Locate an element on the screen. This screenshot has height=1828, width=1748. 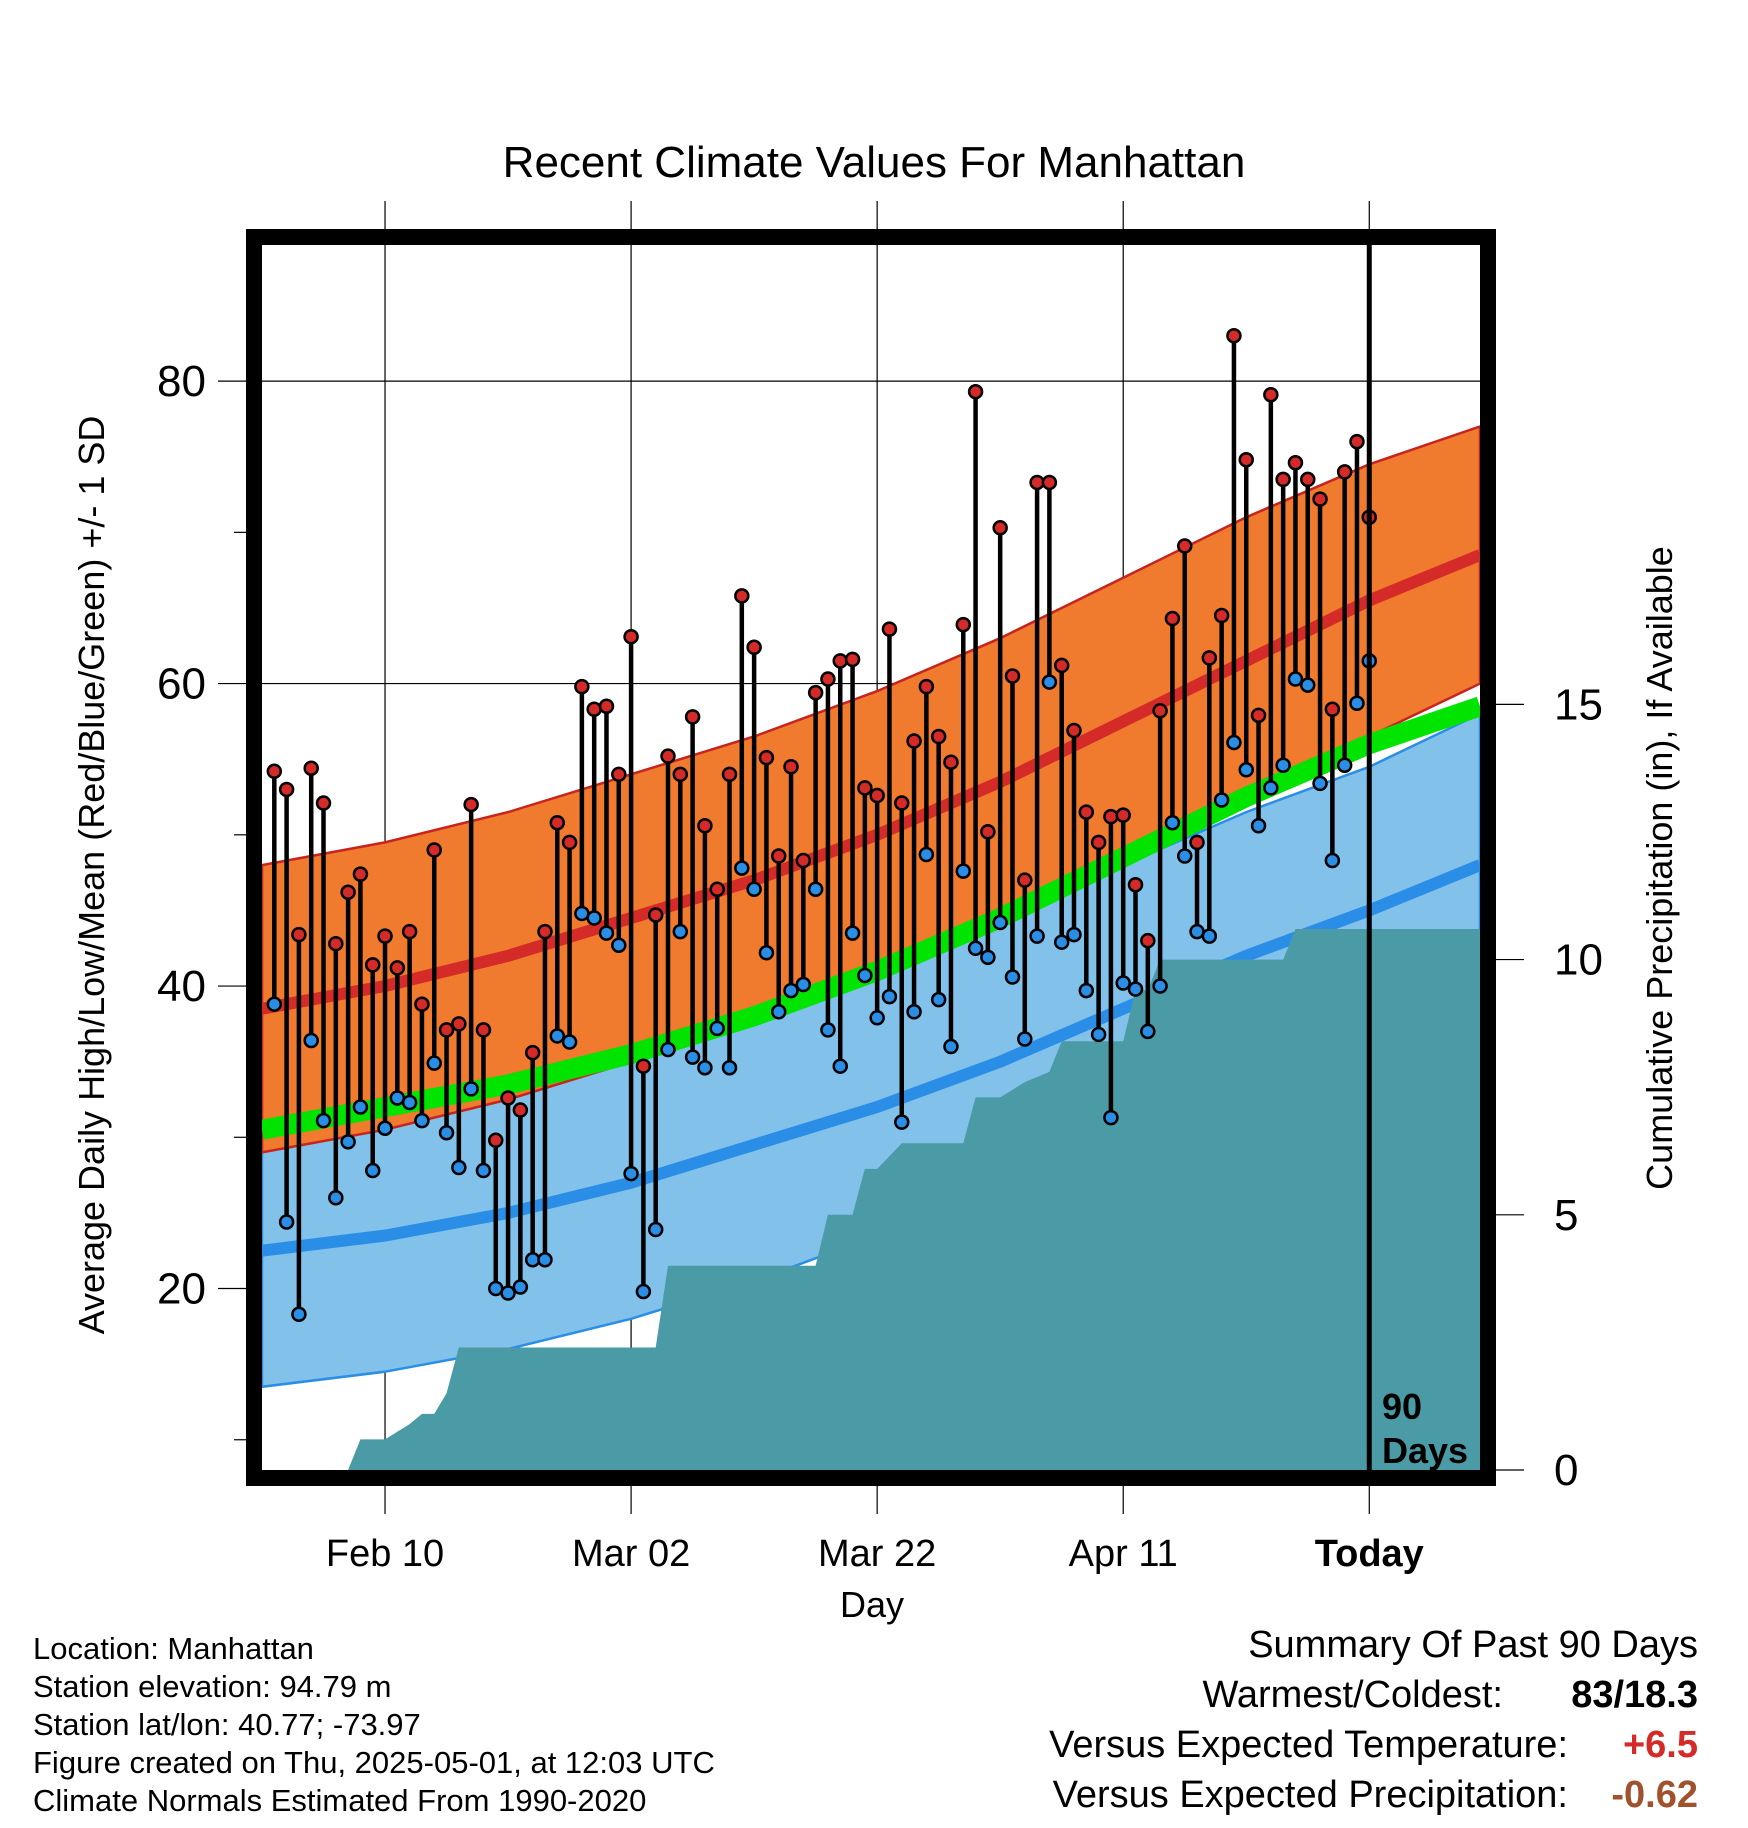
y-tick-label-left: 20 is located at coordinates (181, 1289).